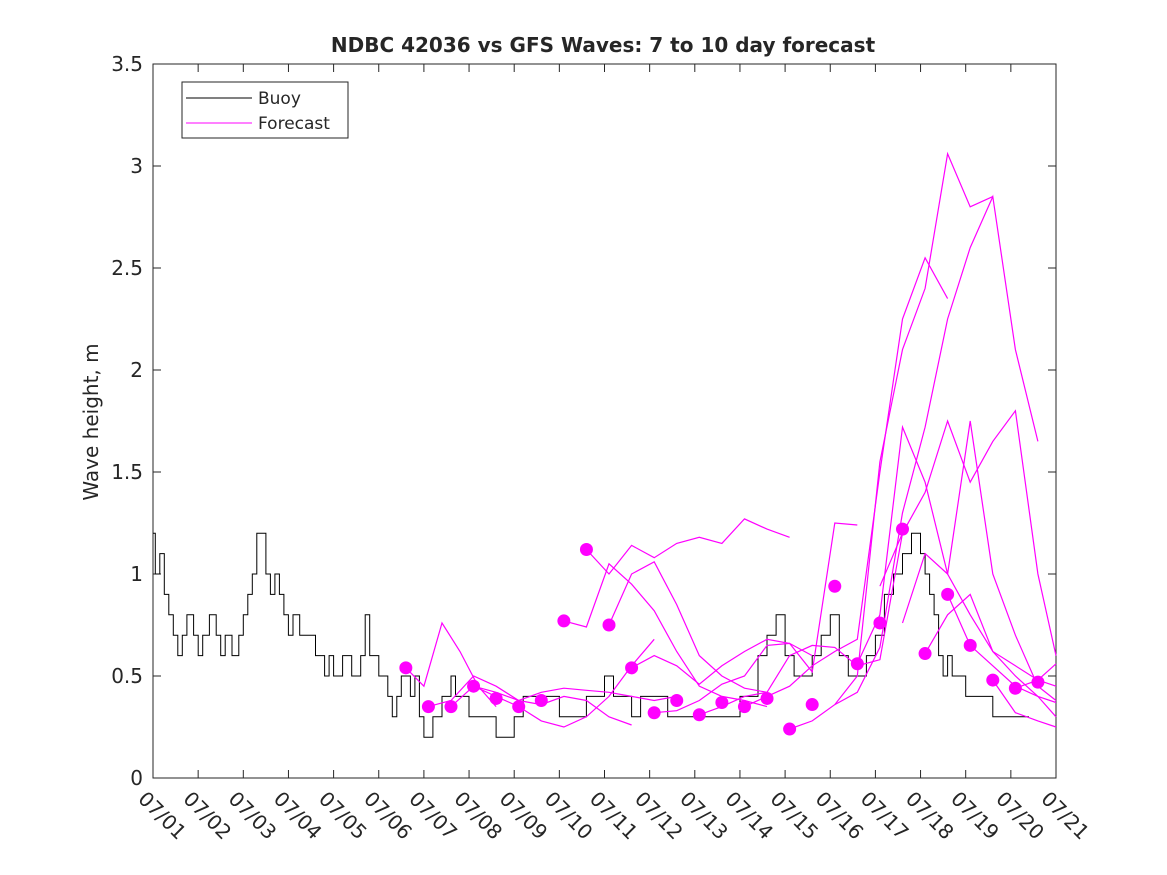 The image size is (1167, 875). What do you see at coordinates (136, 370) in the screenshot?
I see `y-tick-label: 2` at bounding box center [136, 370].